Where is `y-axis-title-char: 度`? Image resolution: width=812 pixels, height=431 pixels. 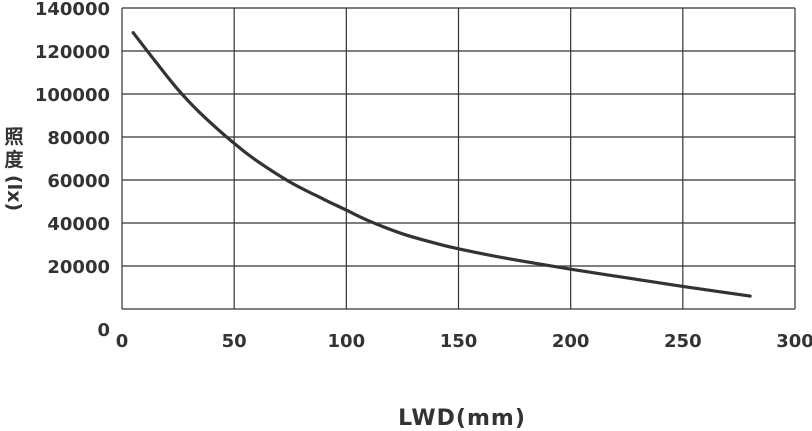
y-axis-title-char: 度 is located at coordinates (14, 159).